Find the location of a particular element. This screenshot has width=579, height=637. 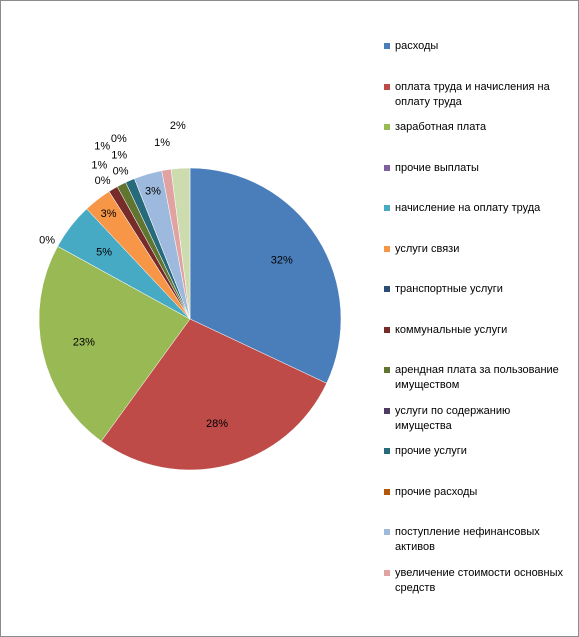

legend-item: прочие выплаты is located at coordinates (473, 168).